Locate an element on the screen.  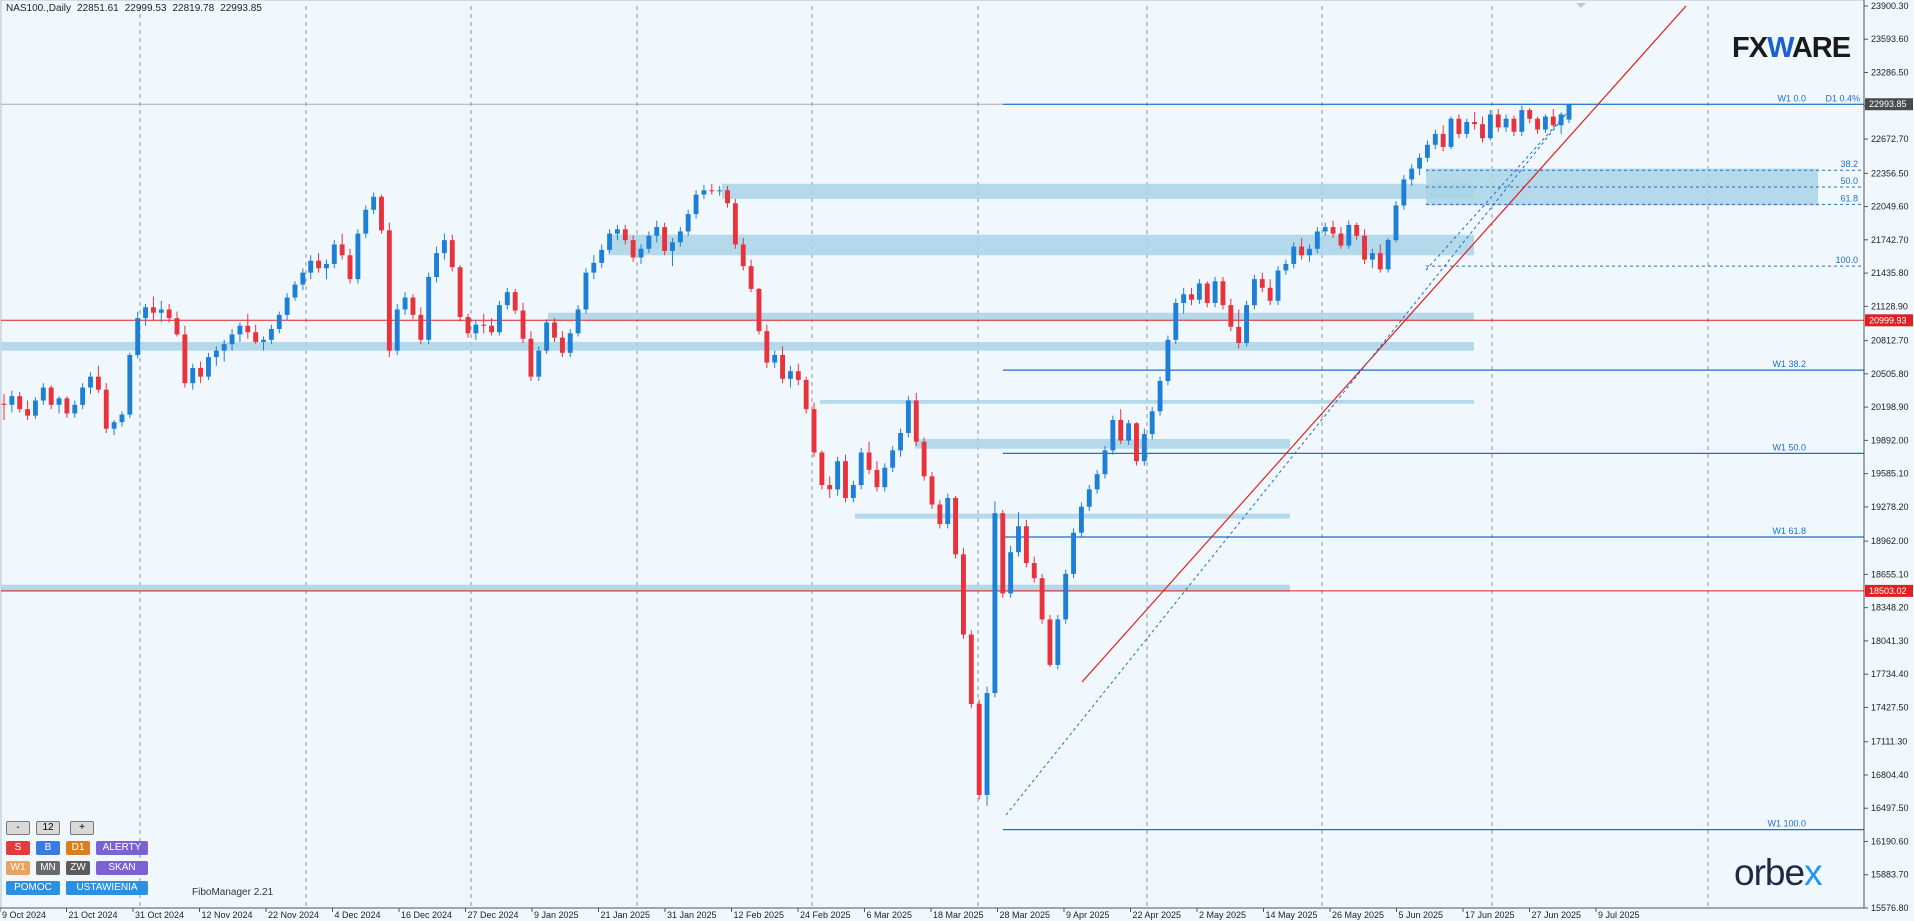
x-tick-label: 16 Dec 2024 is located at coordinates (426, 915).